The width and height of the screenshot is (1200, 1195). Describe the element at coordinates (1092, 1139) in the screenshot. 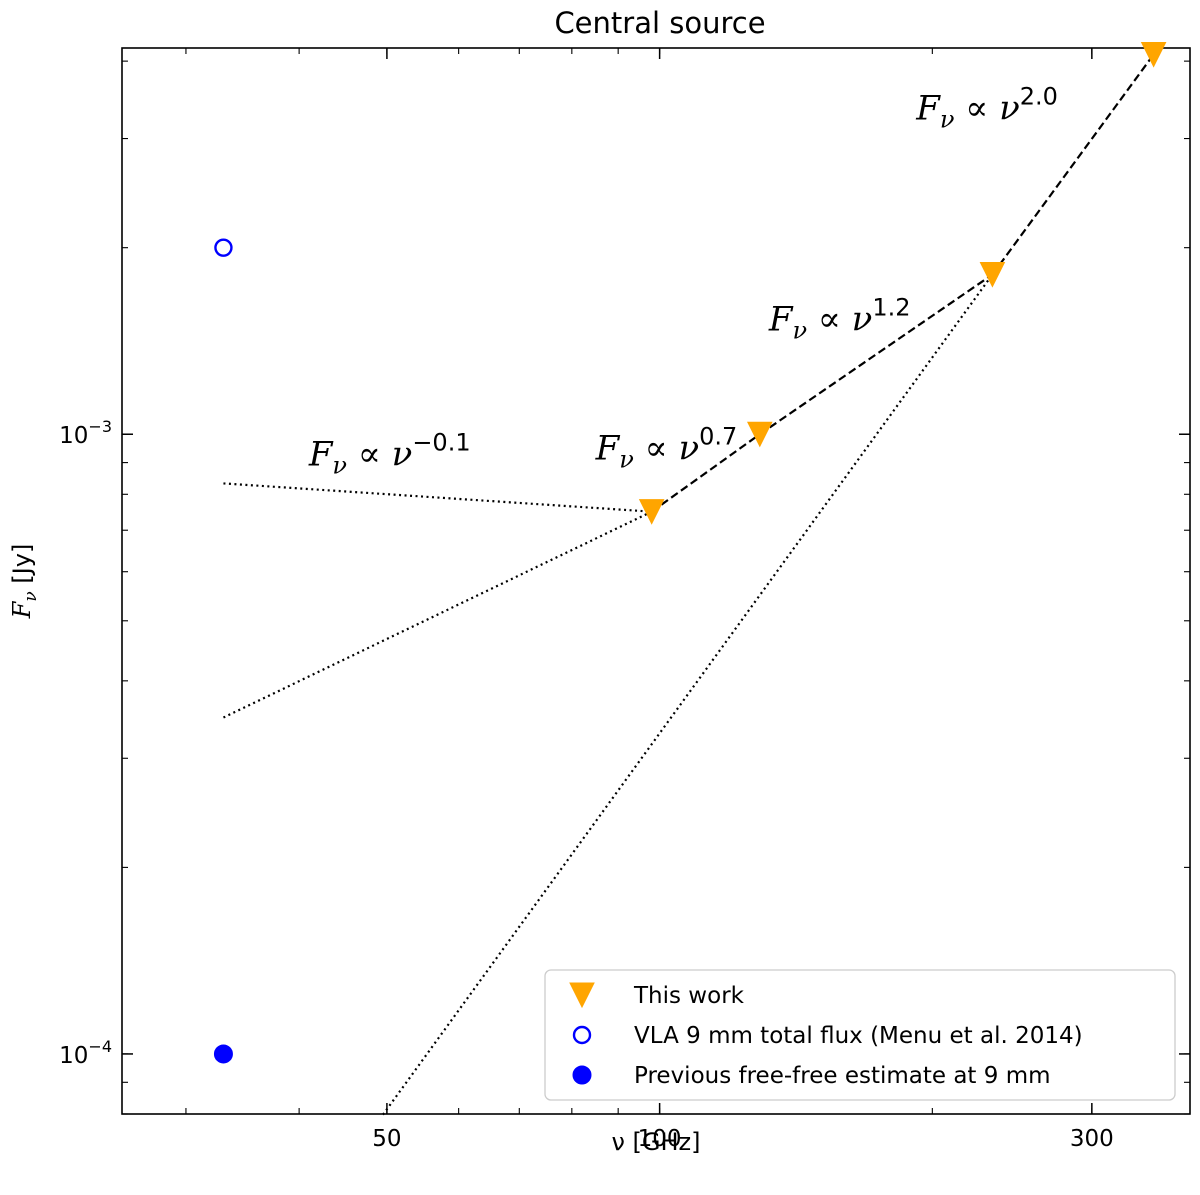

I see `x-tick-label: 300` at that location.